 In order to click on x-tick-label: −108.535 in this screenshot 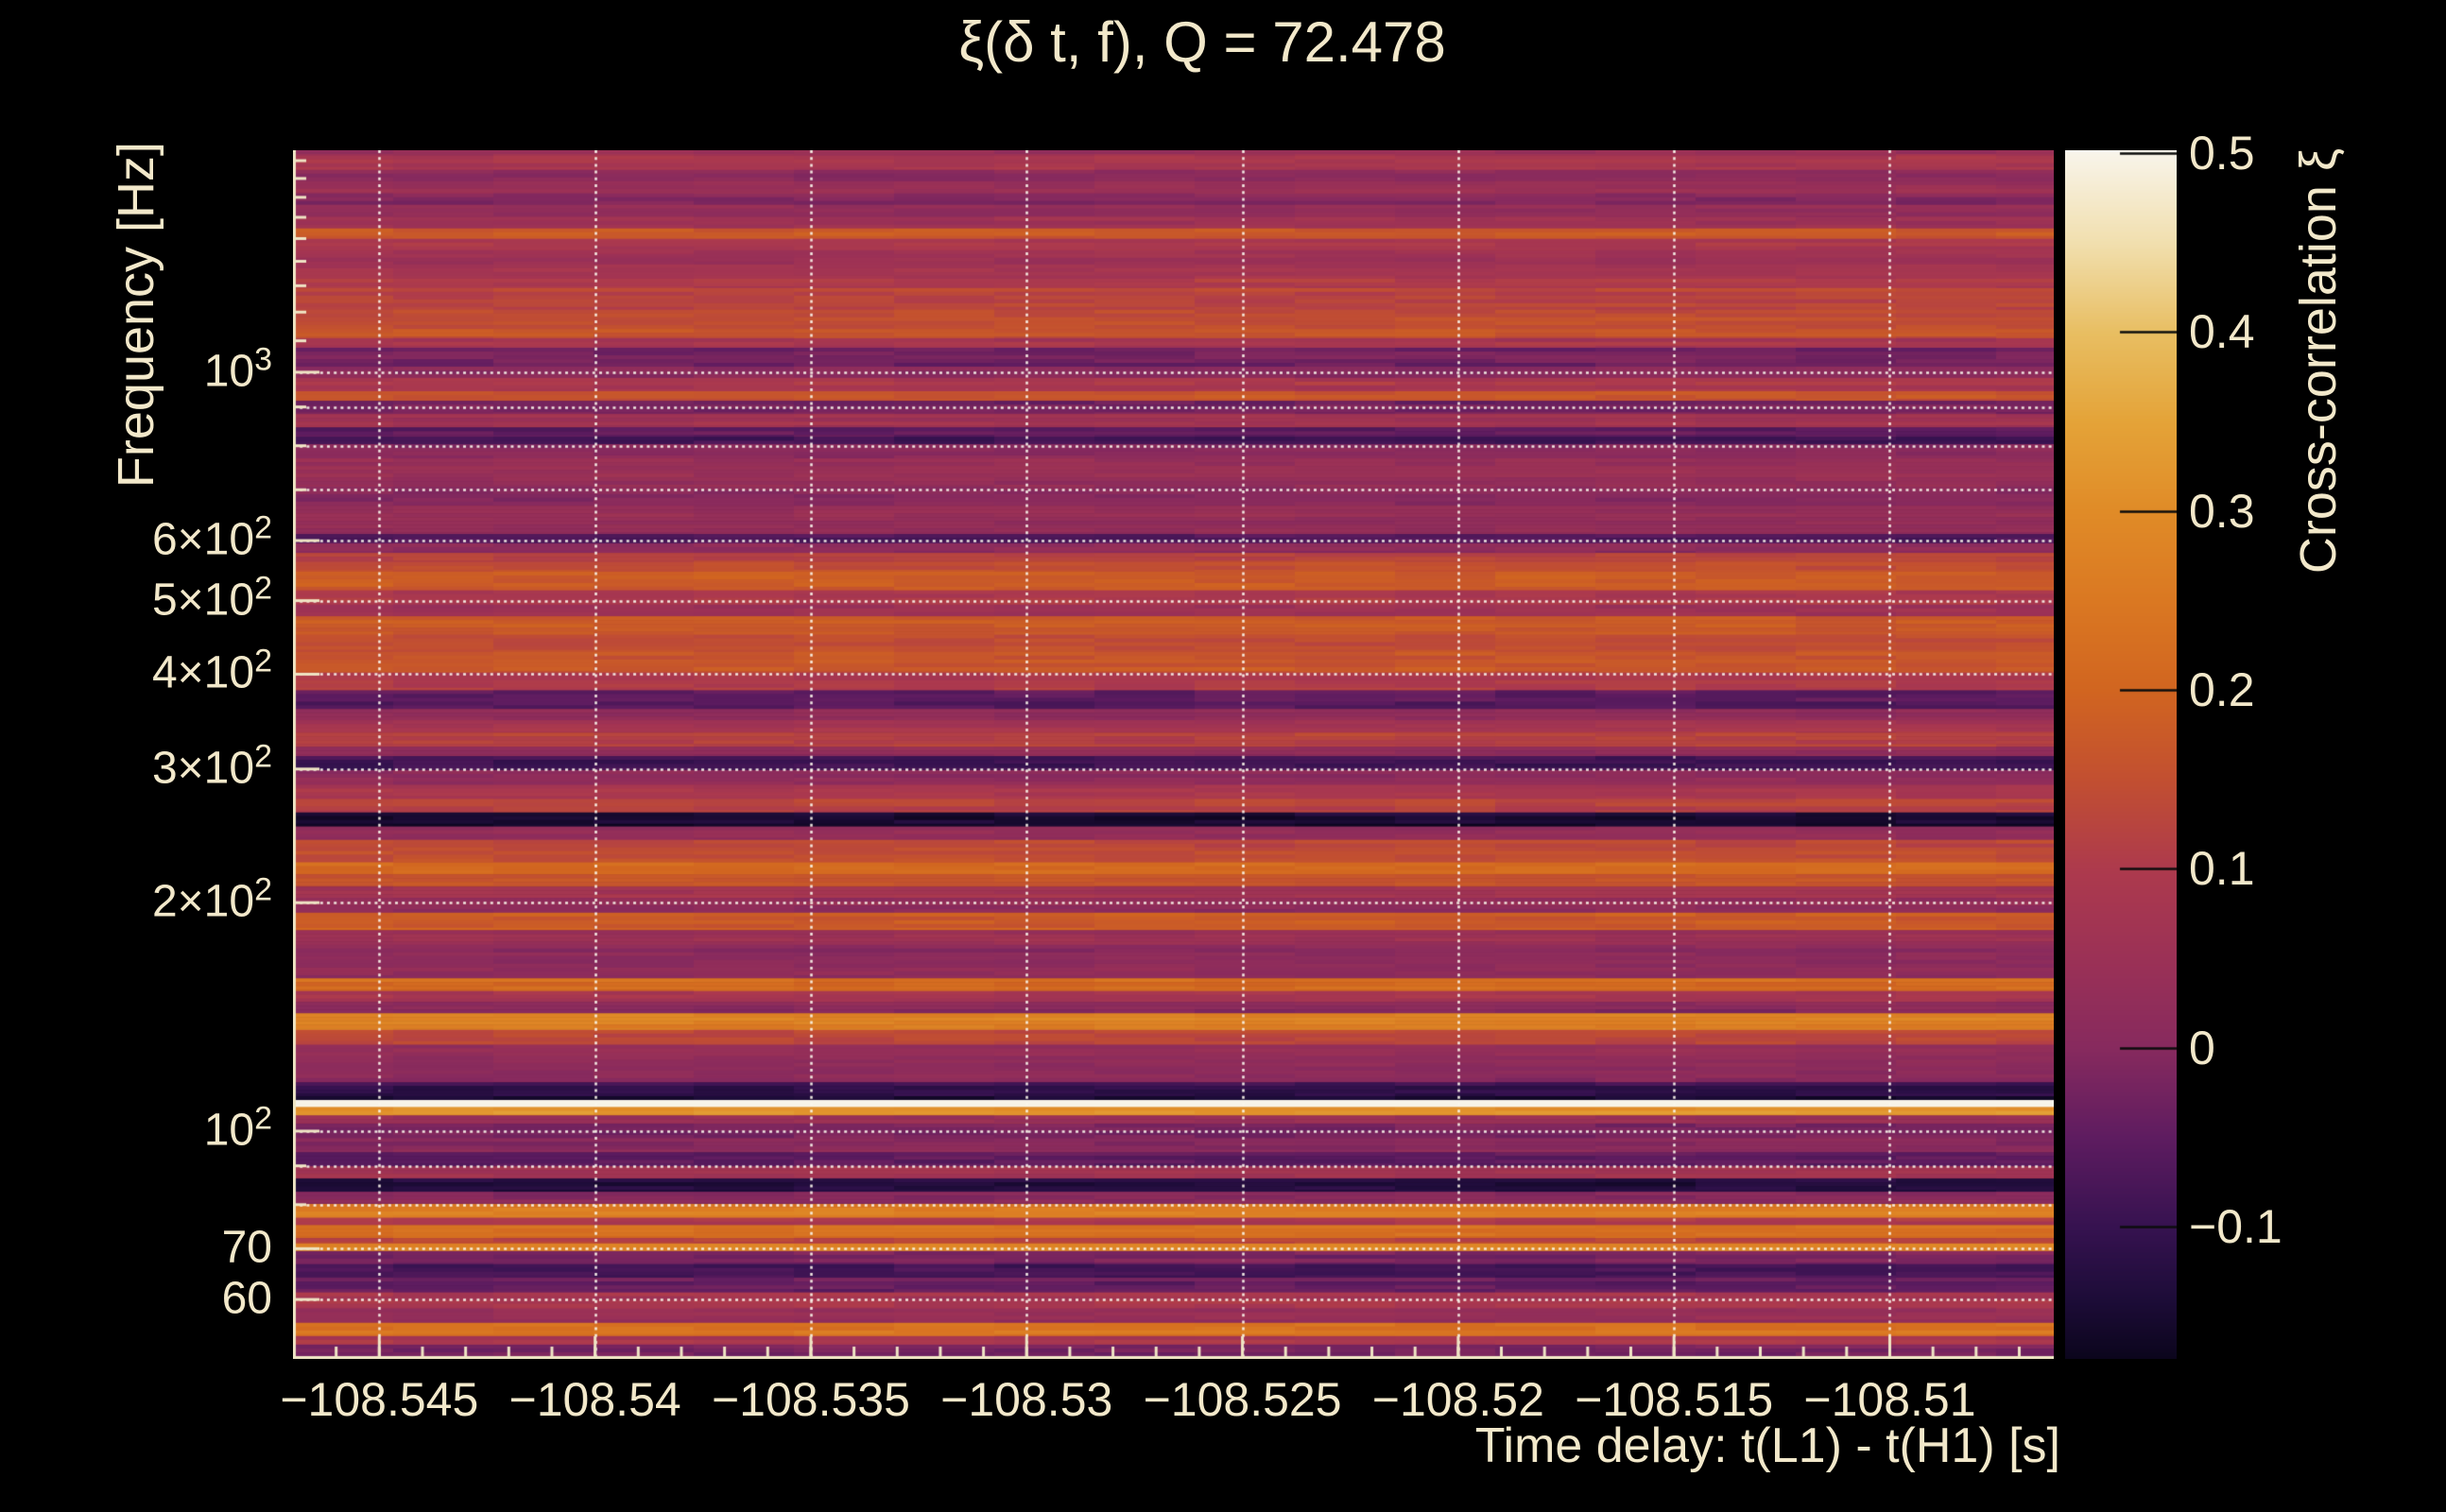, I will do `click(810, 1399)`.